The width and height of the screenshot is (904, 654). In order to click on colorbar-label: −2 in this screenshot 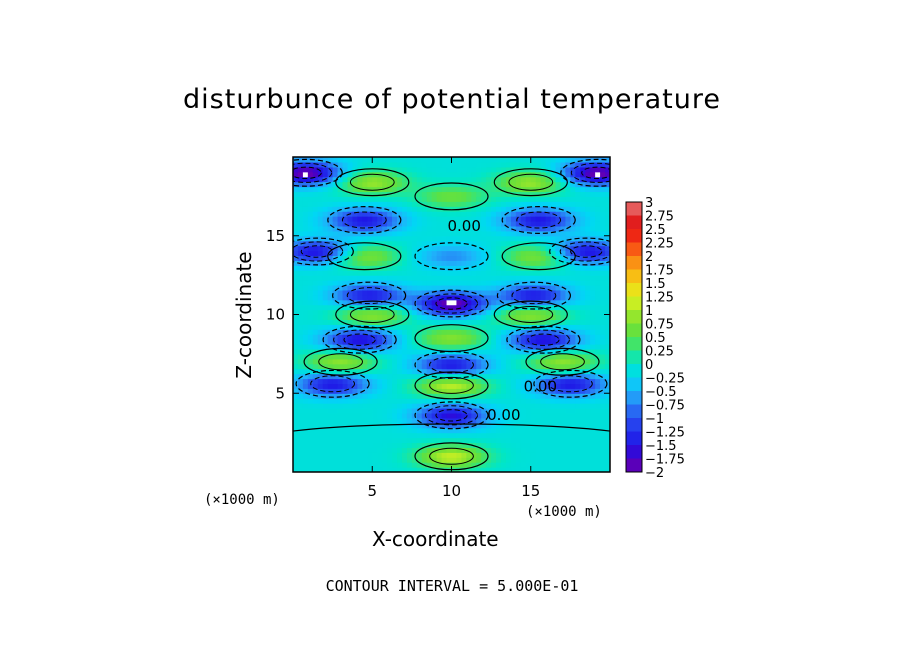, I will do `click(654, 473)`.